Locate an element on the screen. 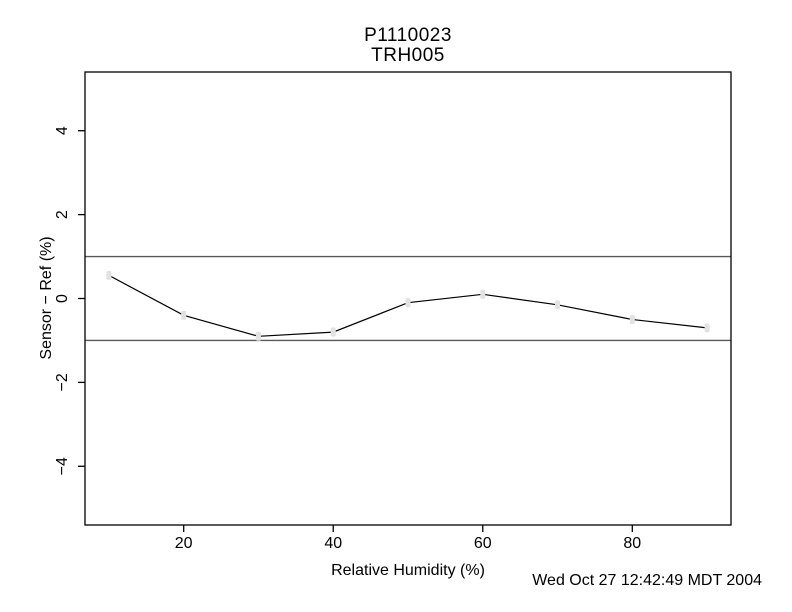 This screenshot has width=792, height=612. y-tick-label: 0 is located at coordinates (62, 298).